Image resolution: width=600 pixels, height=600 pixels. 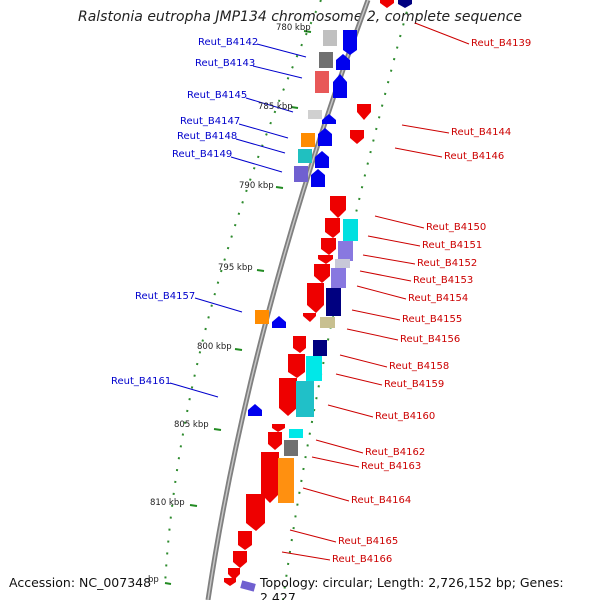 What do you see at coordinates (302, 223) in the screenshot?
I see `forward-genes` at bounding box center [302, 223].